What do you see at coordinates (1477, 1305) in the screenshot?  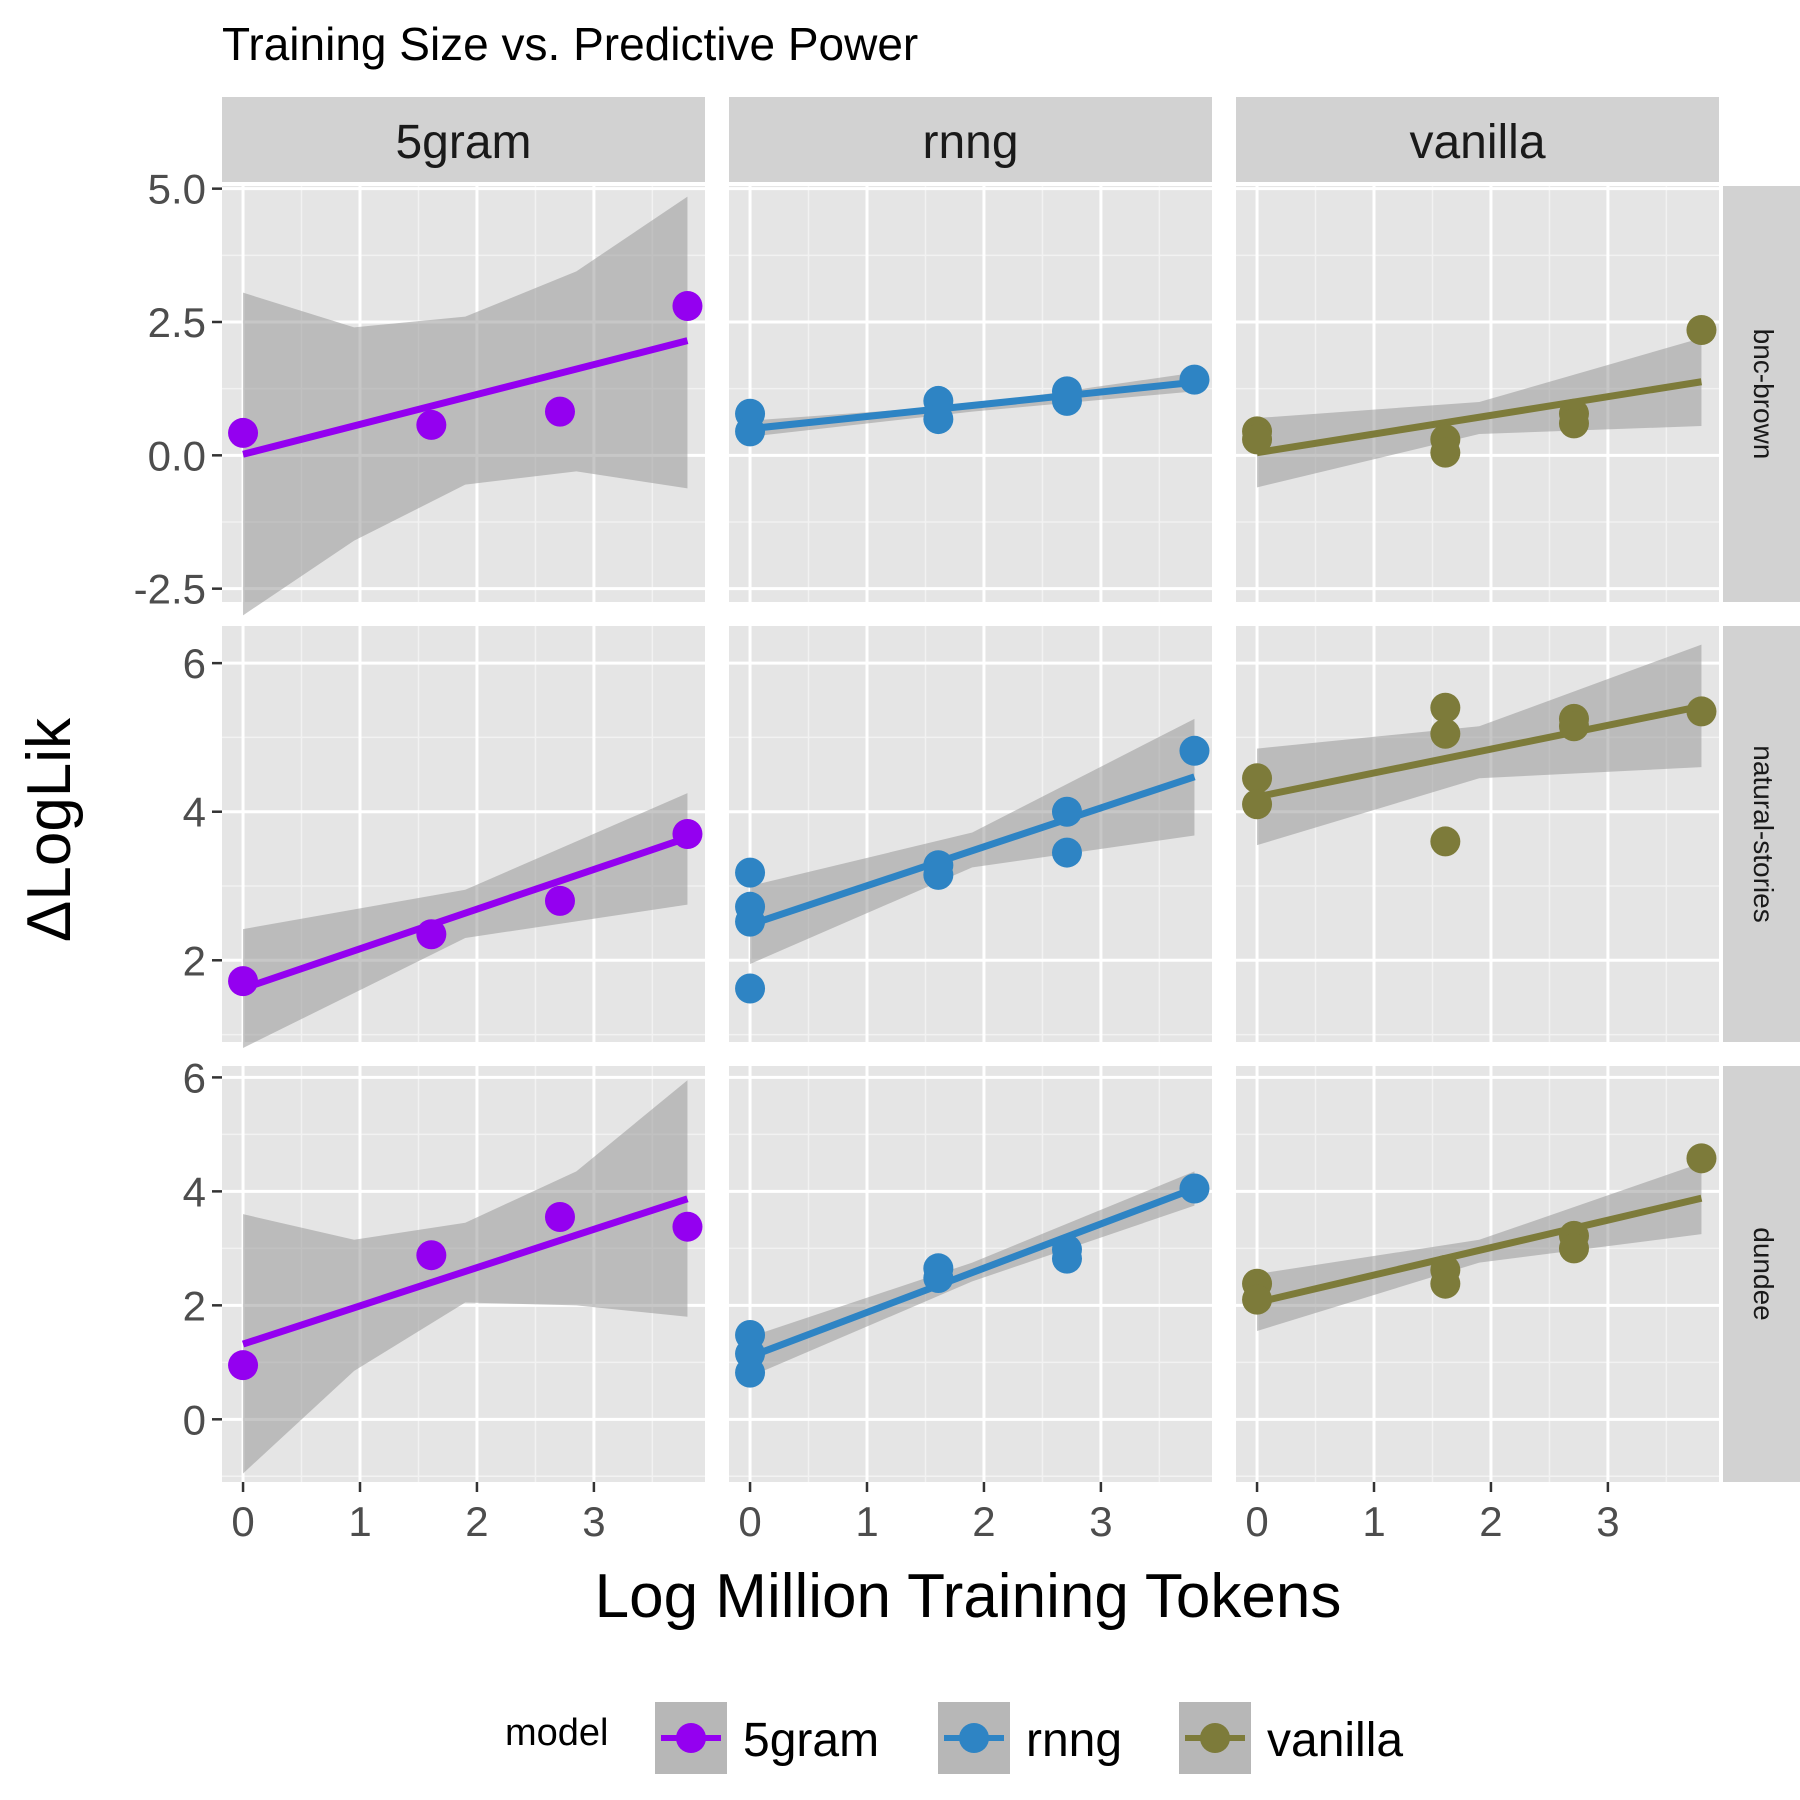 I see `panel-dundee-vanilla: 0 1 2 3` at bounding box center [1477, 1305].